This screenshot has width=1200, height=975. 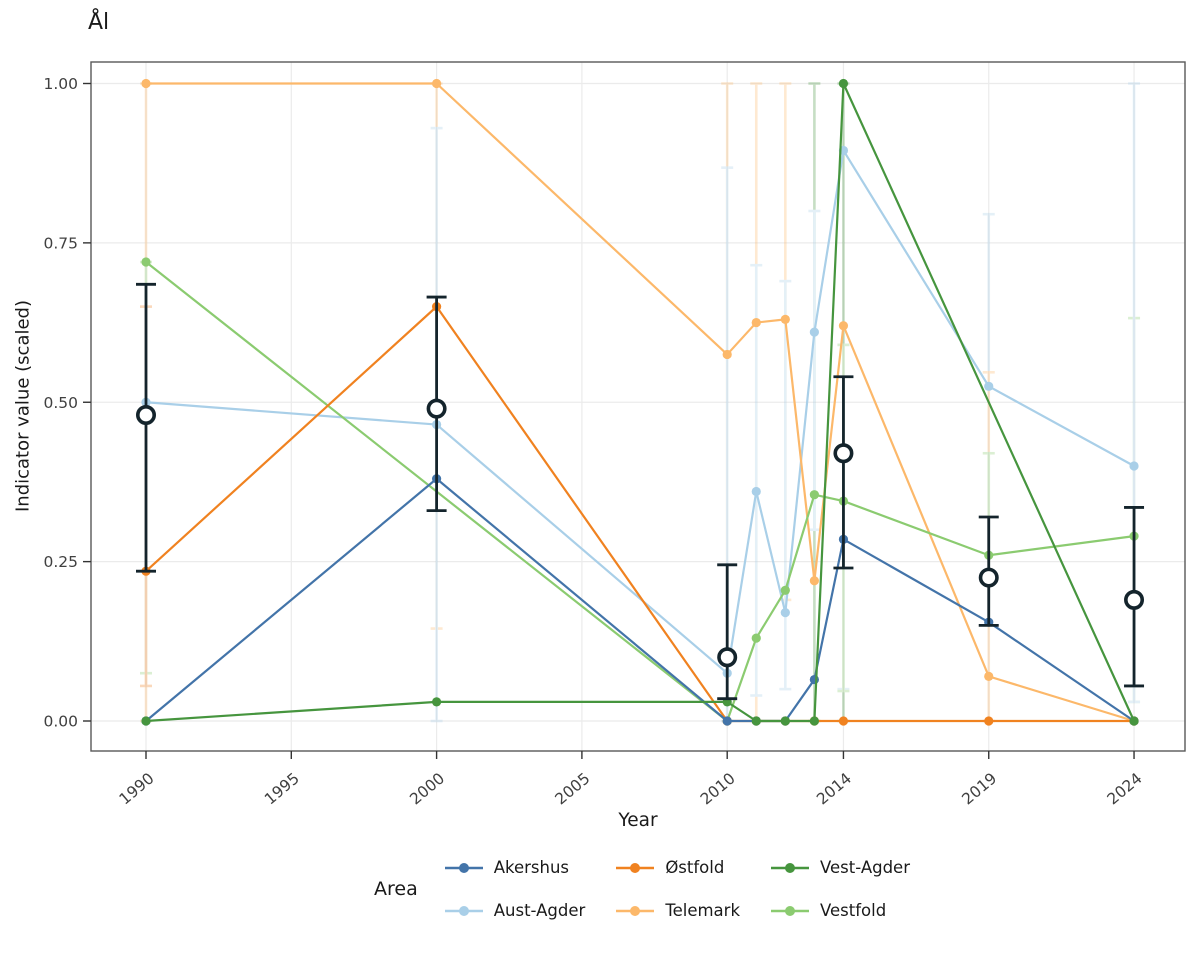 I want to click on legend-item-label: Akershus, so click(x=531, y=867).